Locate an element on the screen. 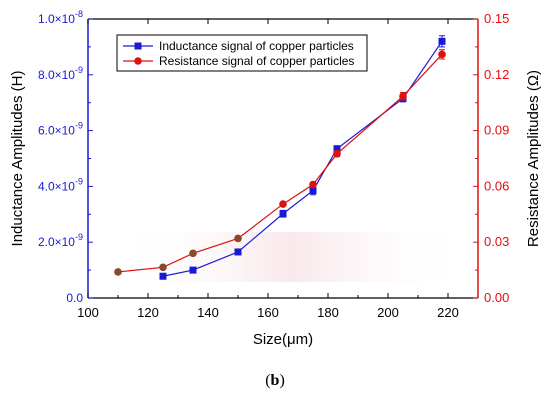 This screenshot has width=550, height=402. y-left-axis-label: Inductance Amplitudes (H) is located at coordinates (17, 159).